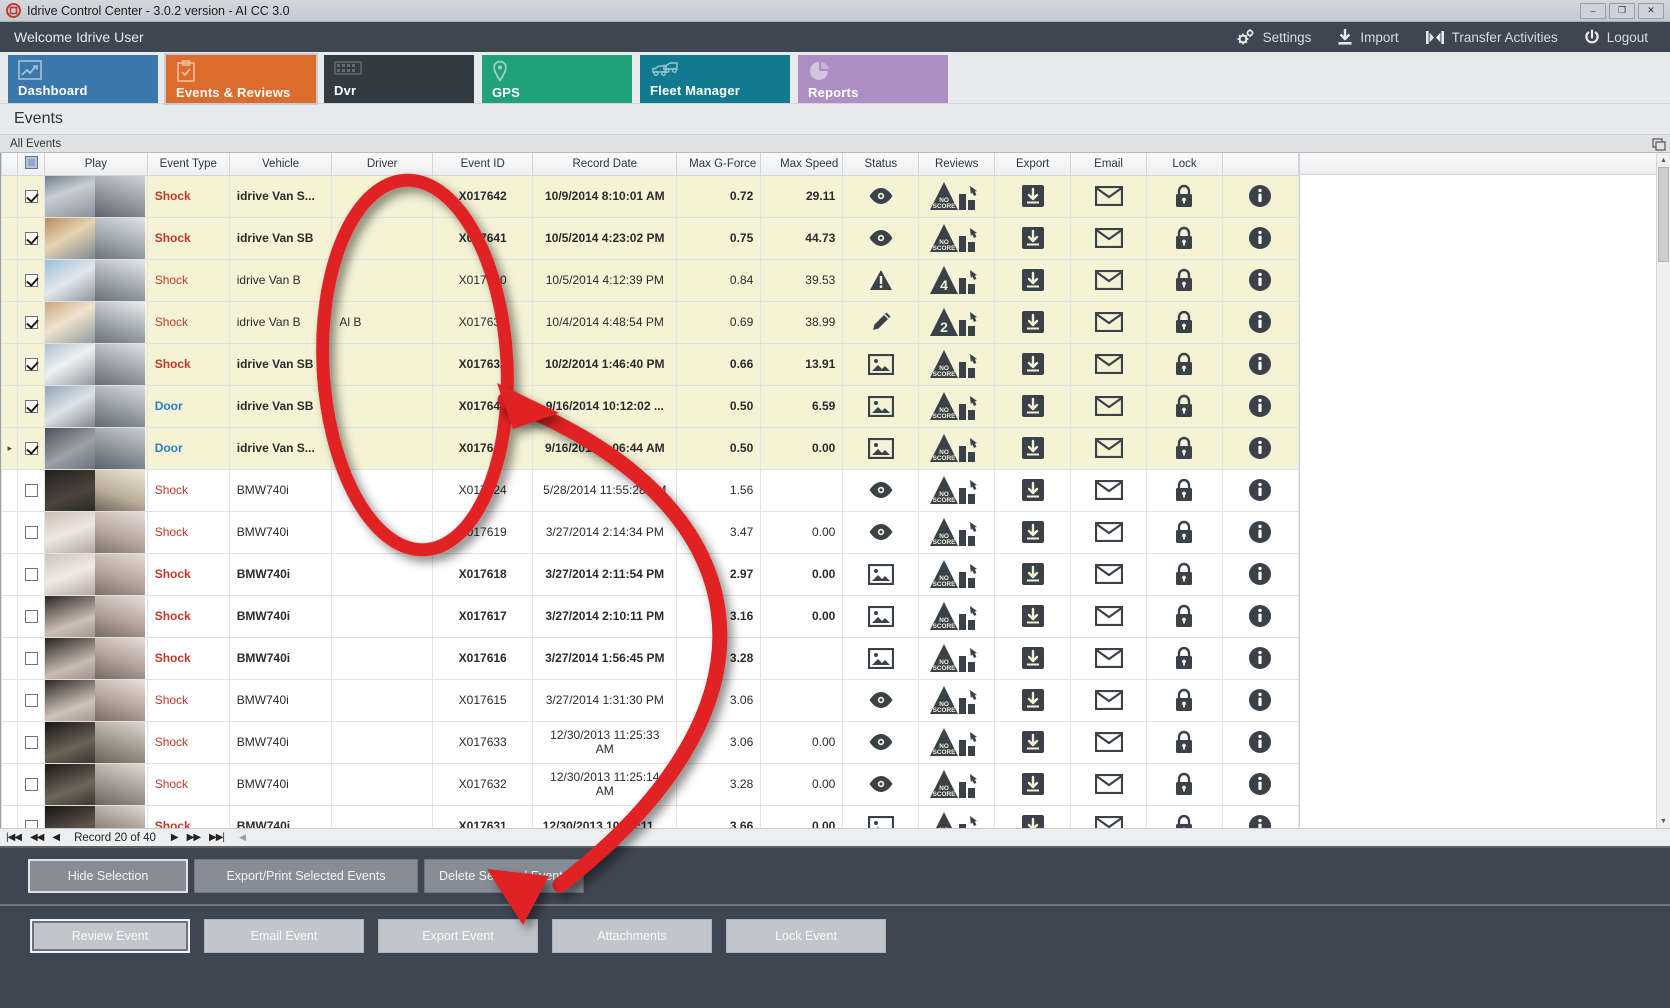 Image resolution: width=1670 pixels, height=1008 pixels. Describe the element at coordinates (217, 837) in the screenshot. I see `last-record-button: ▶▶|` at that location.